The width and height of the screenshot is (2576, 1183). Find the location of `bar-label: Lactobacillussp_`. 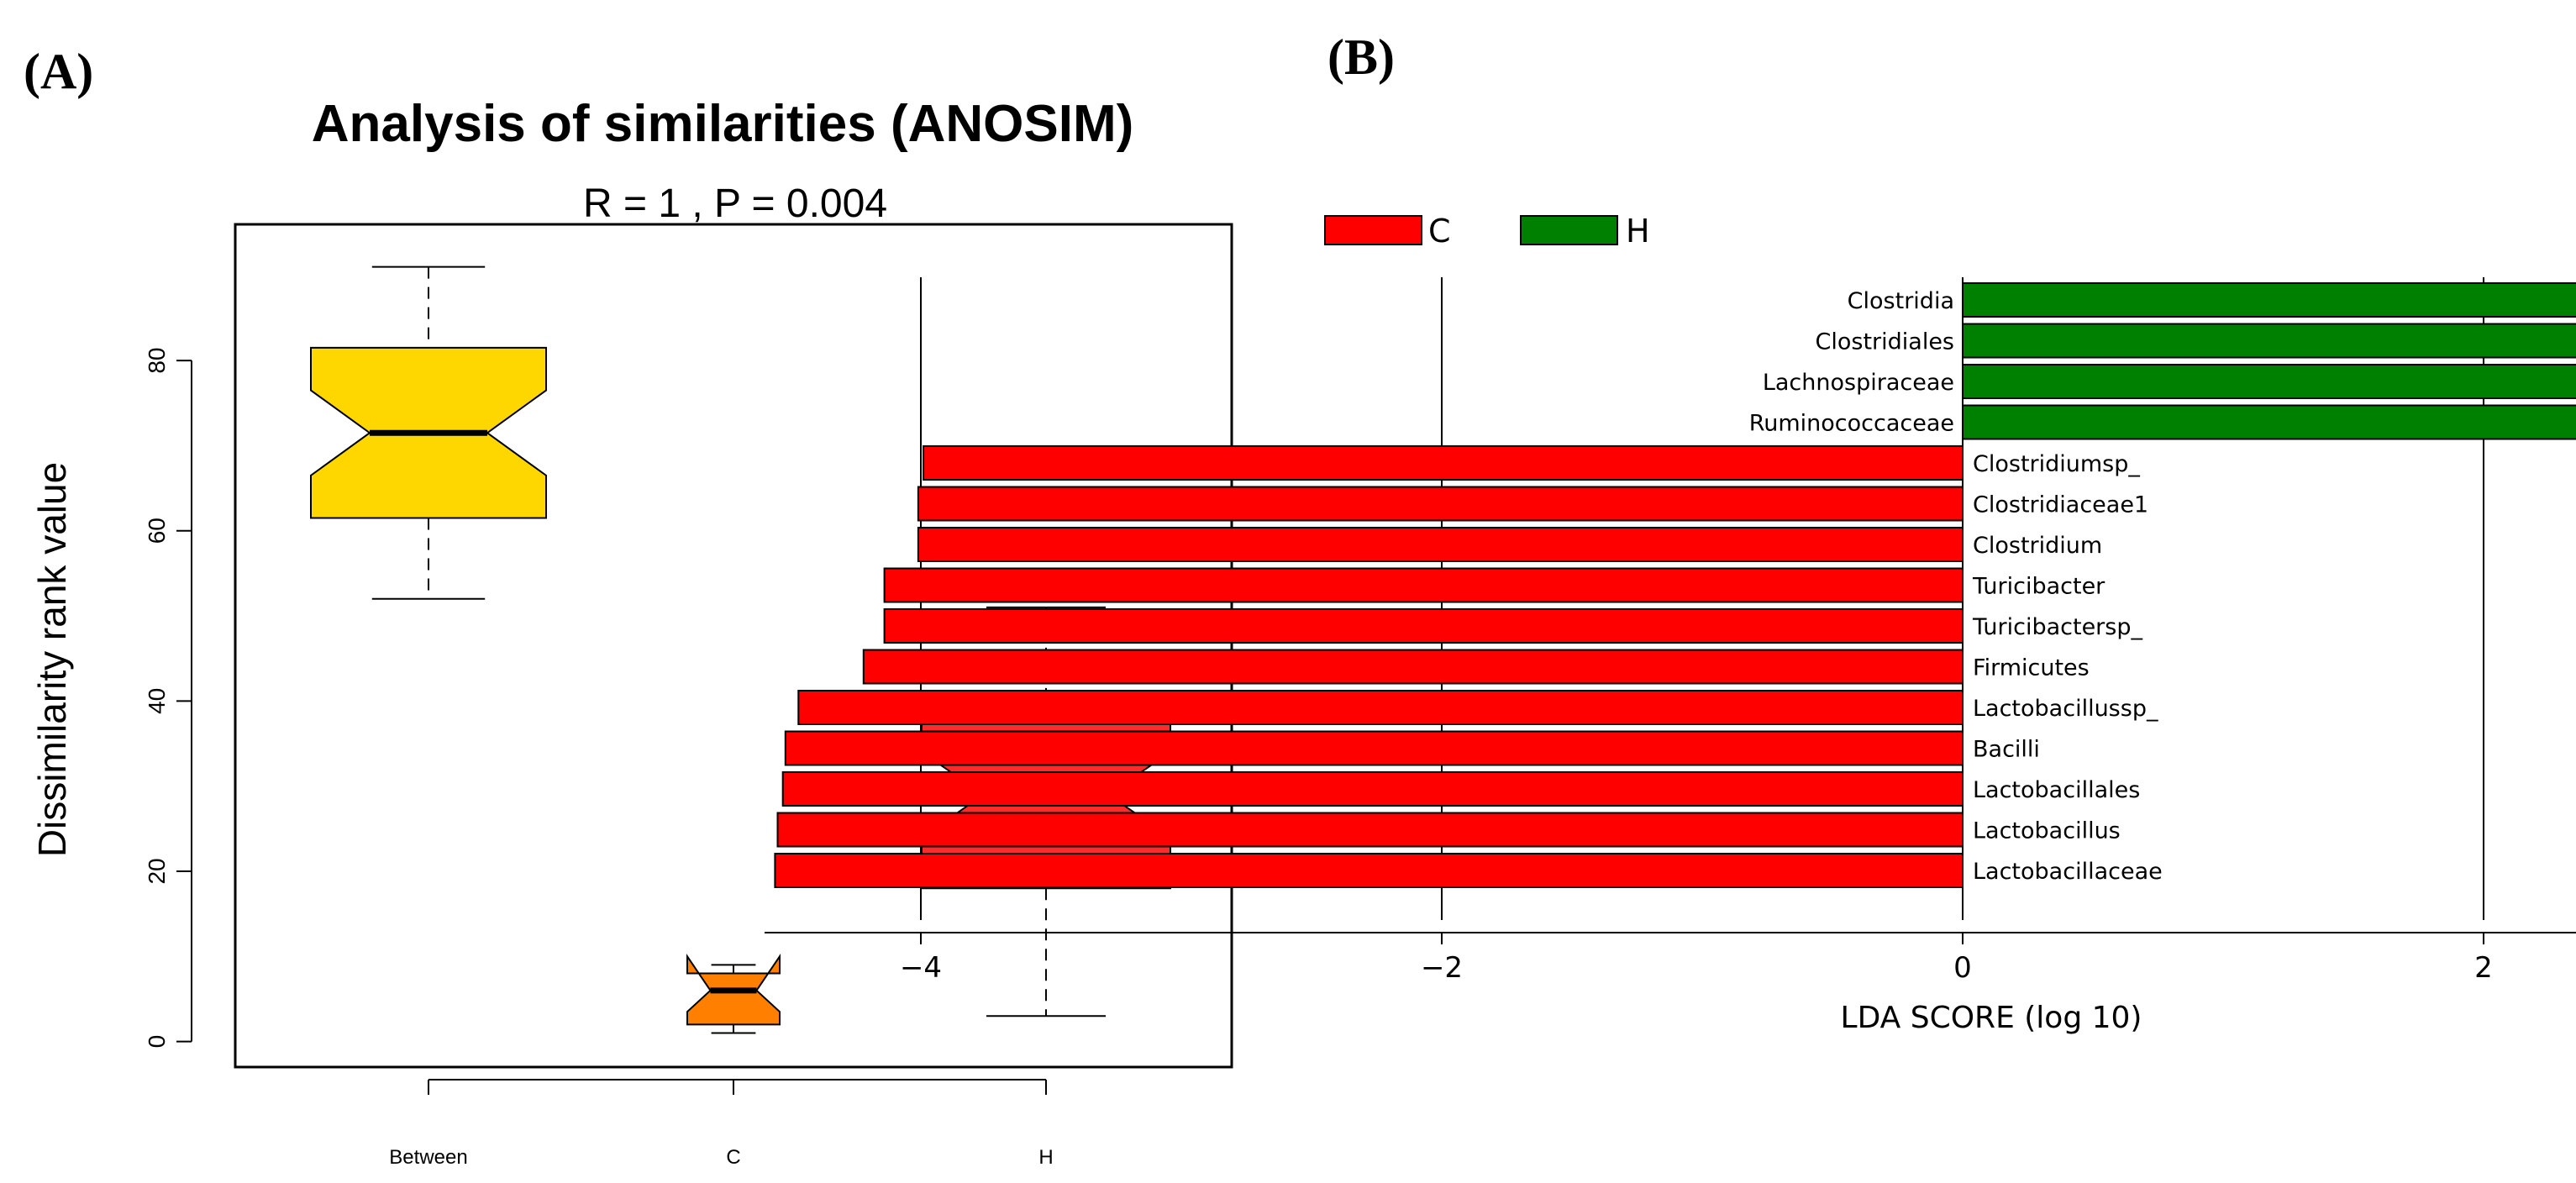

bar-label: Lactobacillussp_ is located at coordinates (2065, 709).